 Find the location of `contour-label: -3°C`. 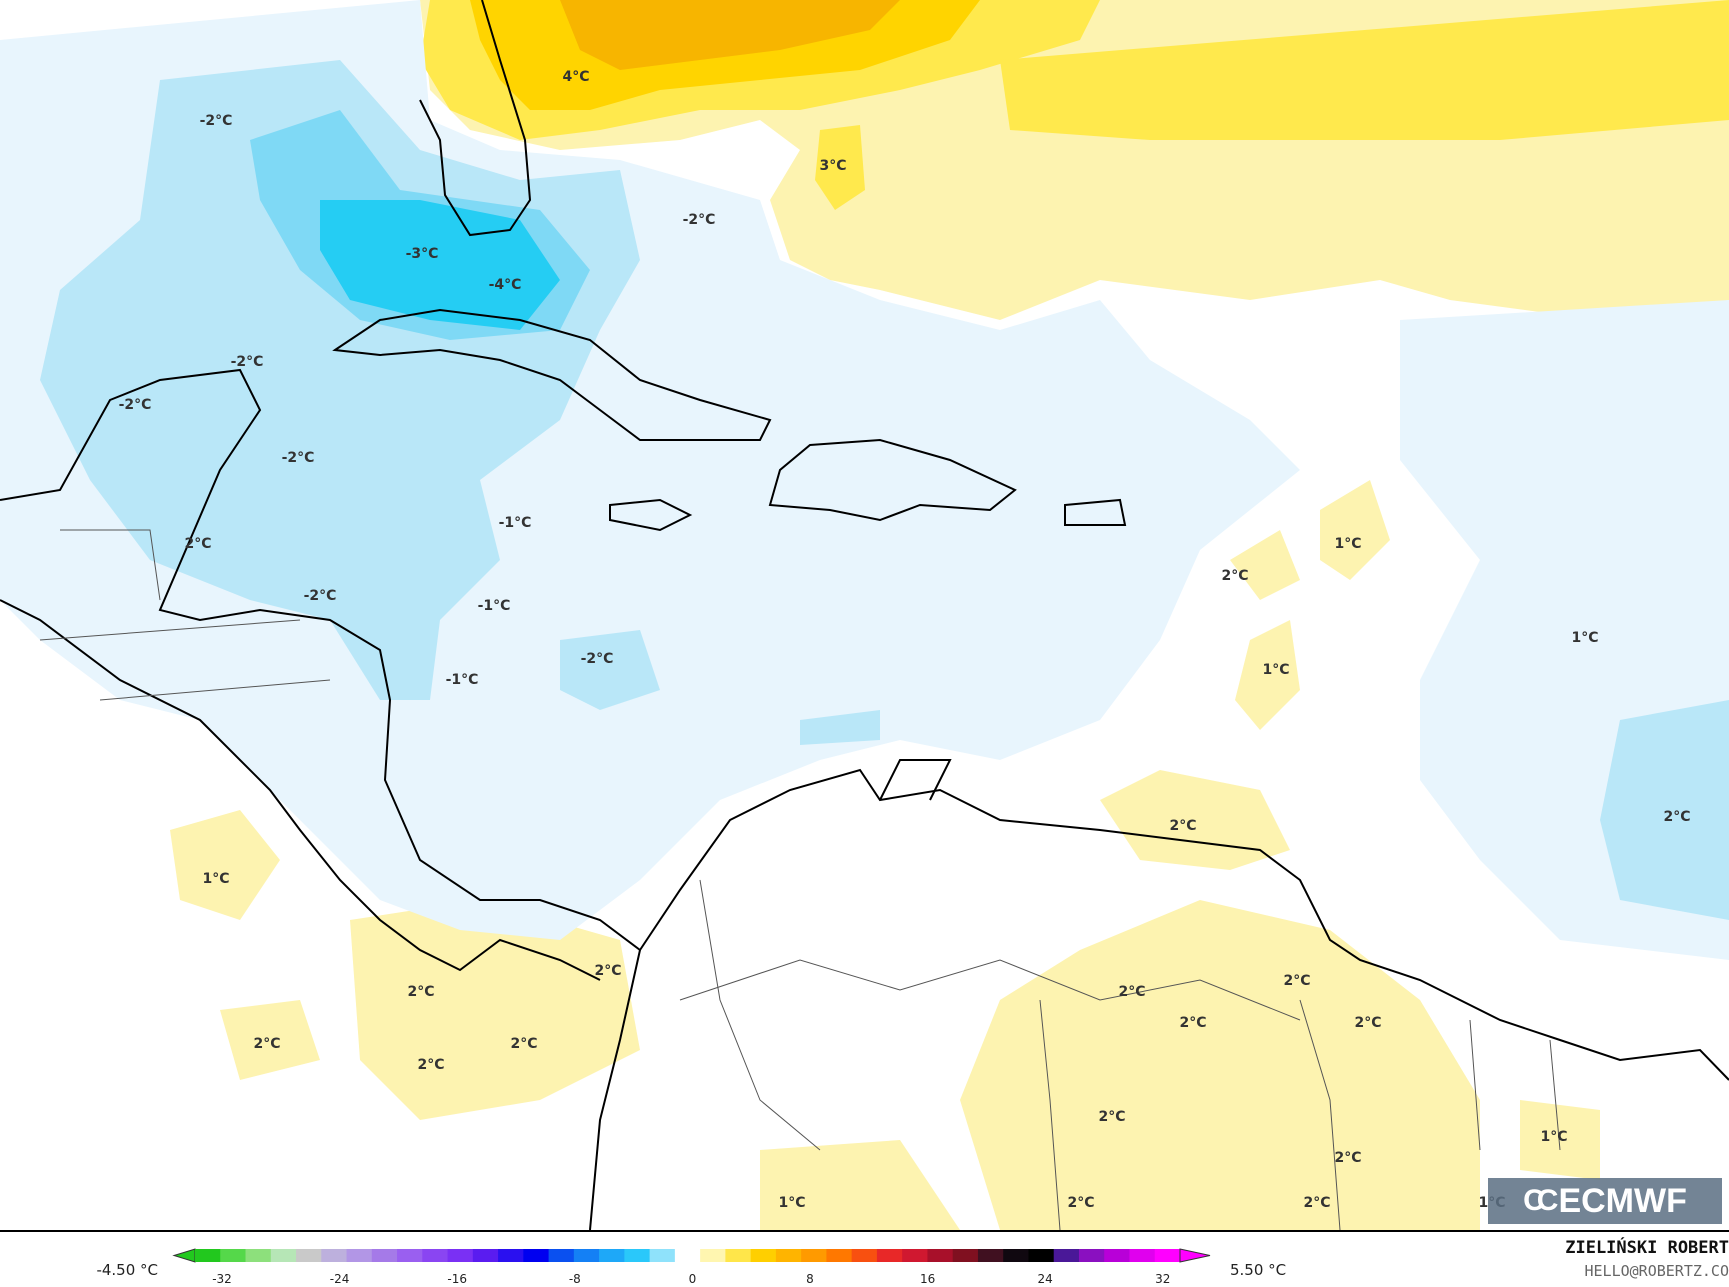

contour-label: -3°C is located at coordinates (422, 254).